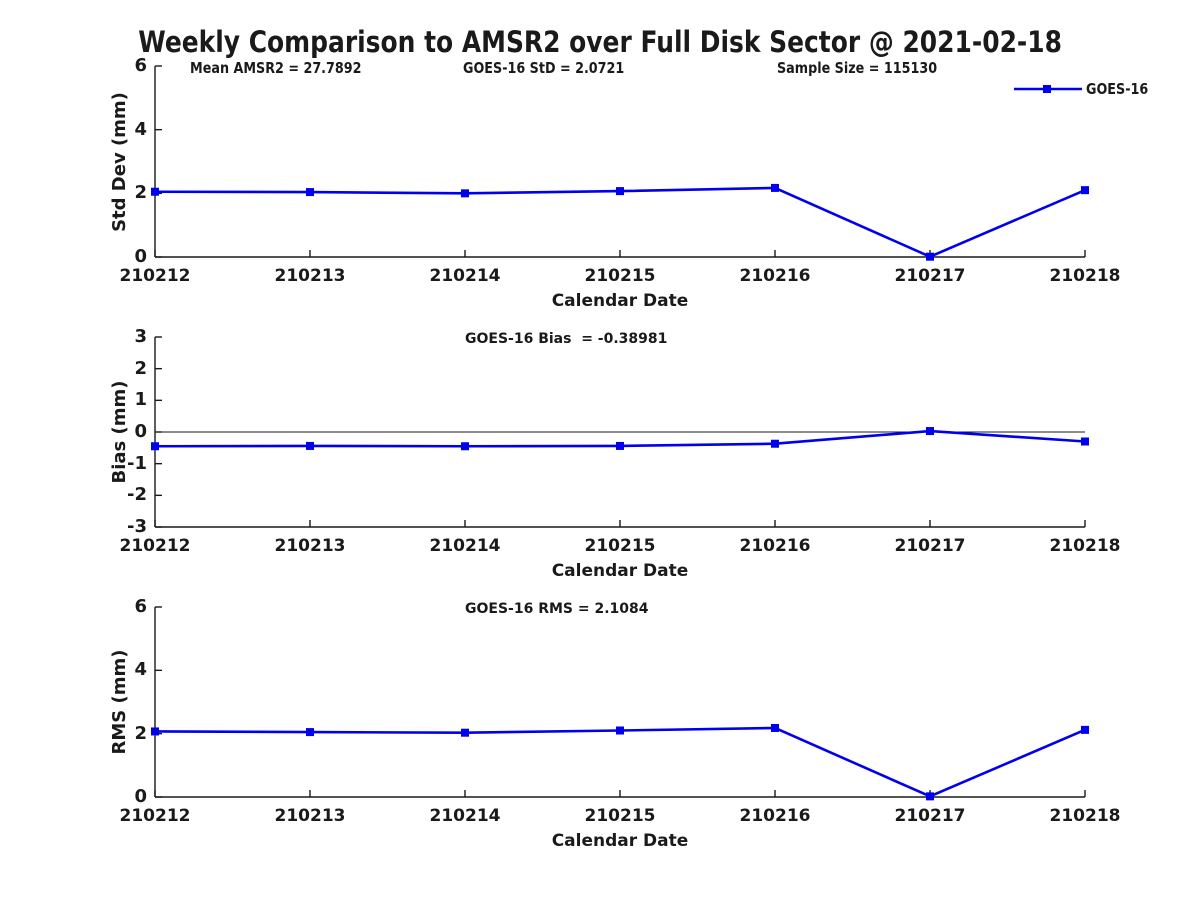 This screenshot has height=900, width=1200. I want to click on y-tick-label: -2, so click(137, 495).